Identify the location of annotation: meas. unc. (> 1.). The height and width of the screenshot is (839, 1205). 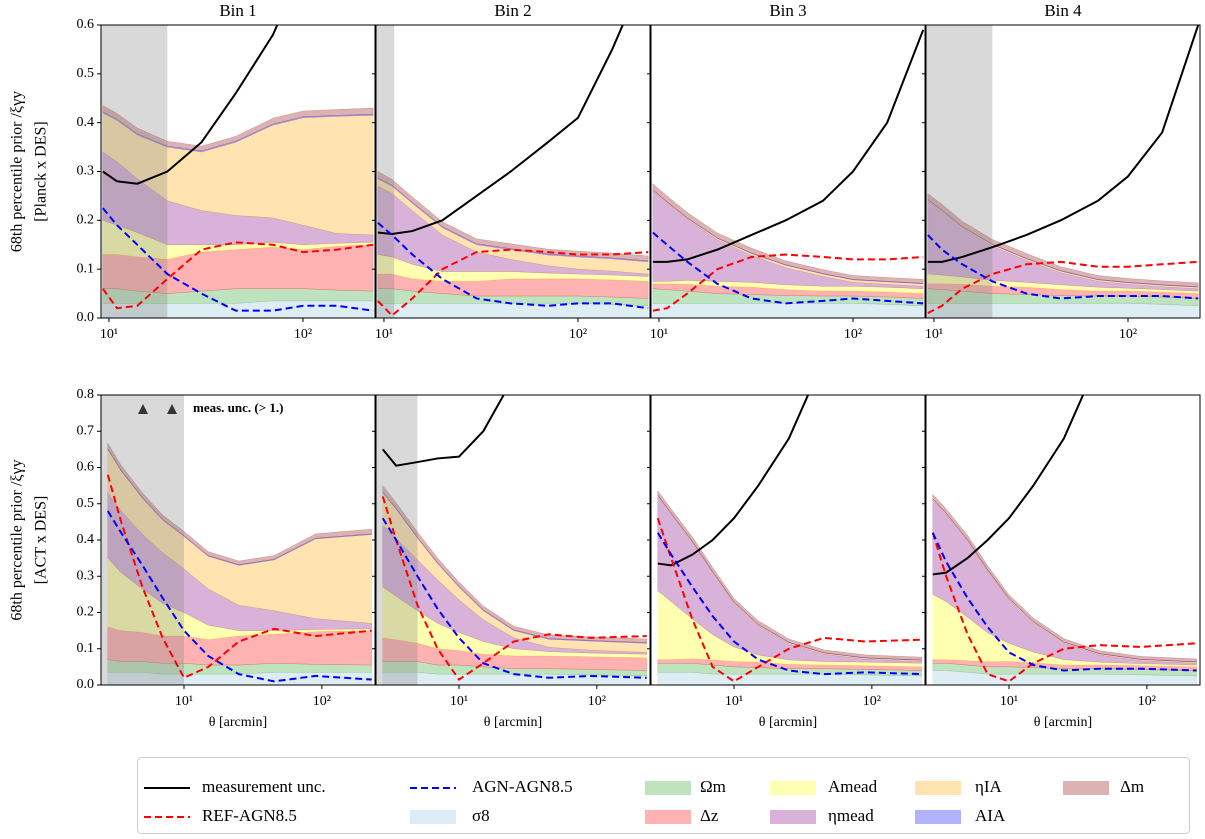
(238, 407).